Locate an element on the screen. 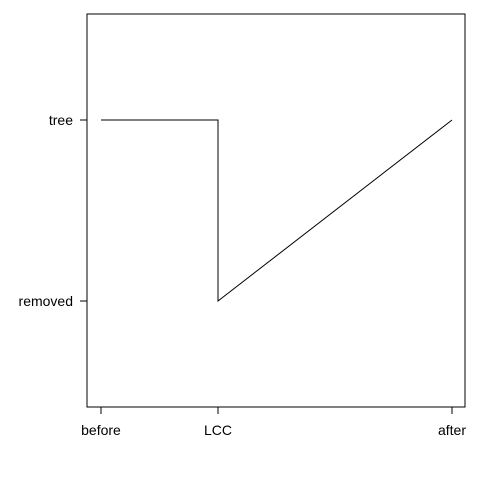 Image resolution: width=480 pixels, height=480 pixels. y-tick-label-tree: tree is located at coordinates (61, 120).